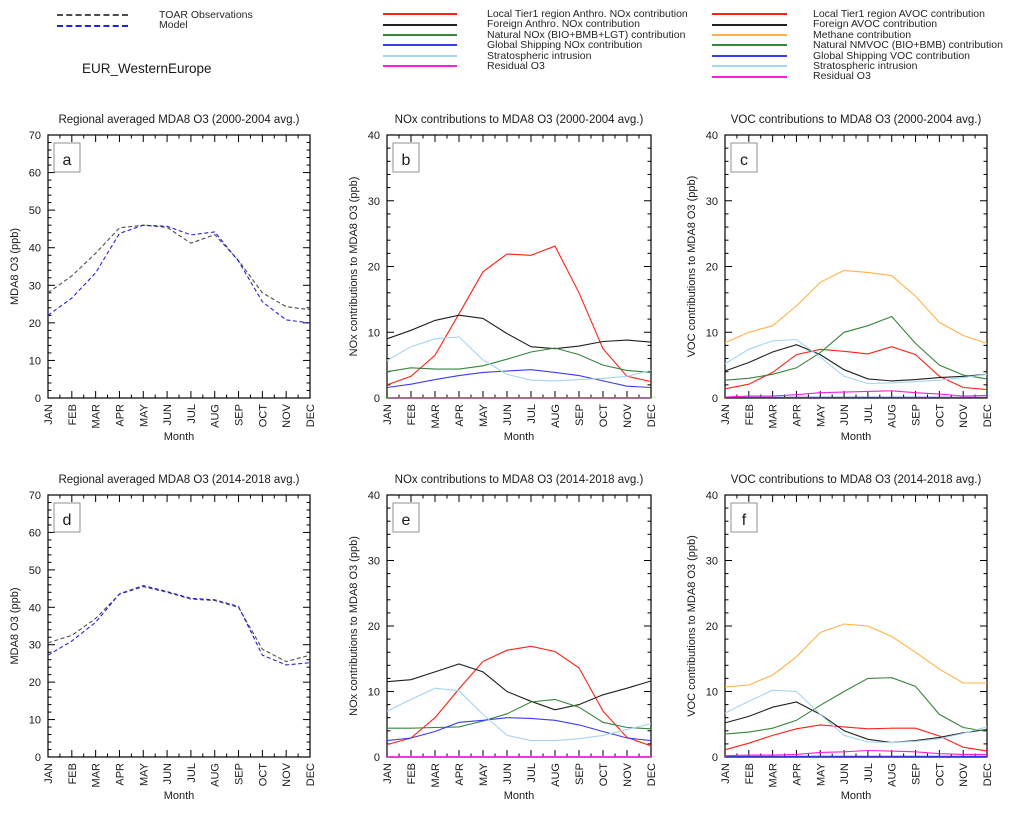 The image size is (1014, 815). I want to click on series-line: Foreign AVOC contribution, so click(856, 722).